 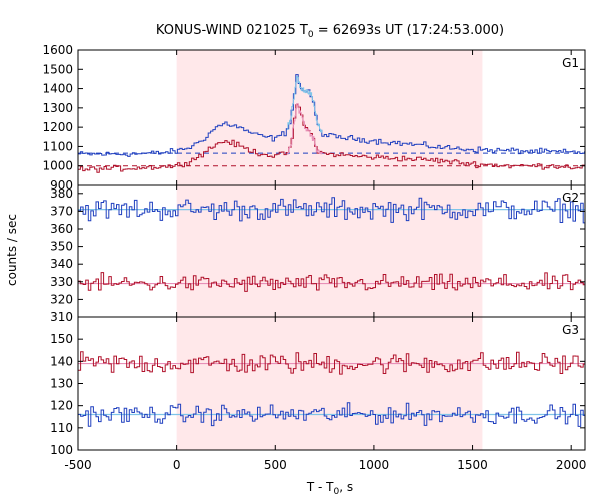 I want to click on y-axis-label: counts / sec, so click(x=12, y=250).